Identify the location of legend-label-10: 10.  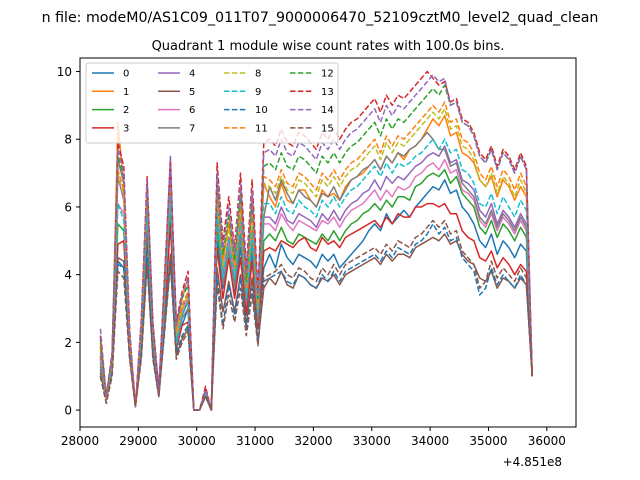
(261, 110).